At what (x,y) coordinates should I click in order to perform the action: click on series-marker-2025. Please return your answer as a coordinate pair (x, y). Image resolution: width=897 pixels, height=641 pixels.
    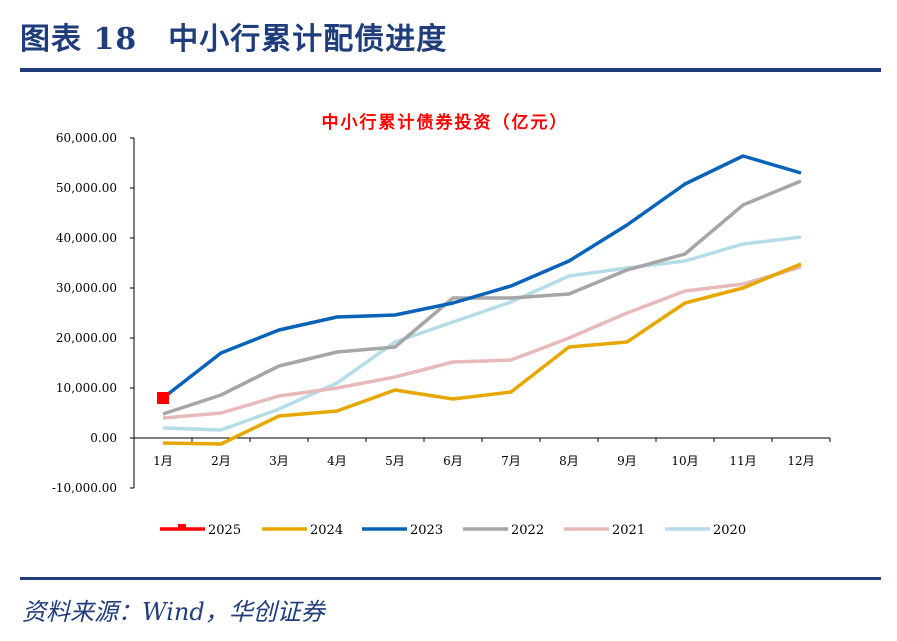
    Looking at the image, I should click on (163, 398).